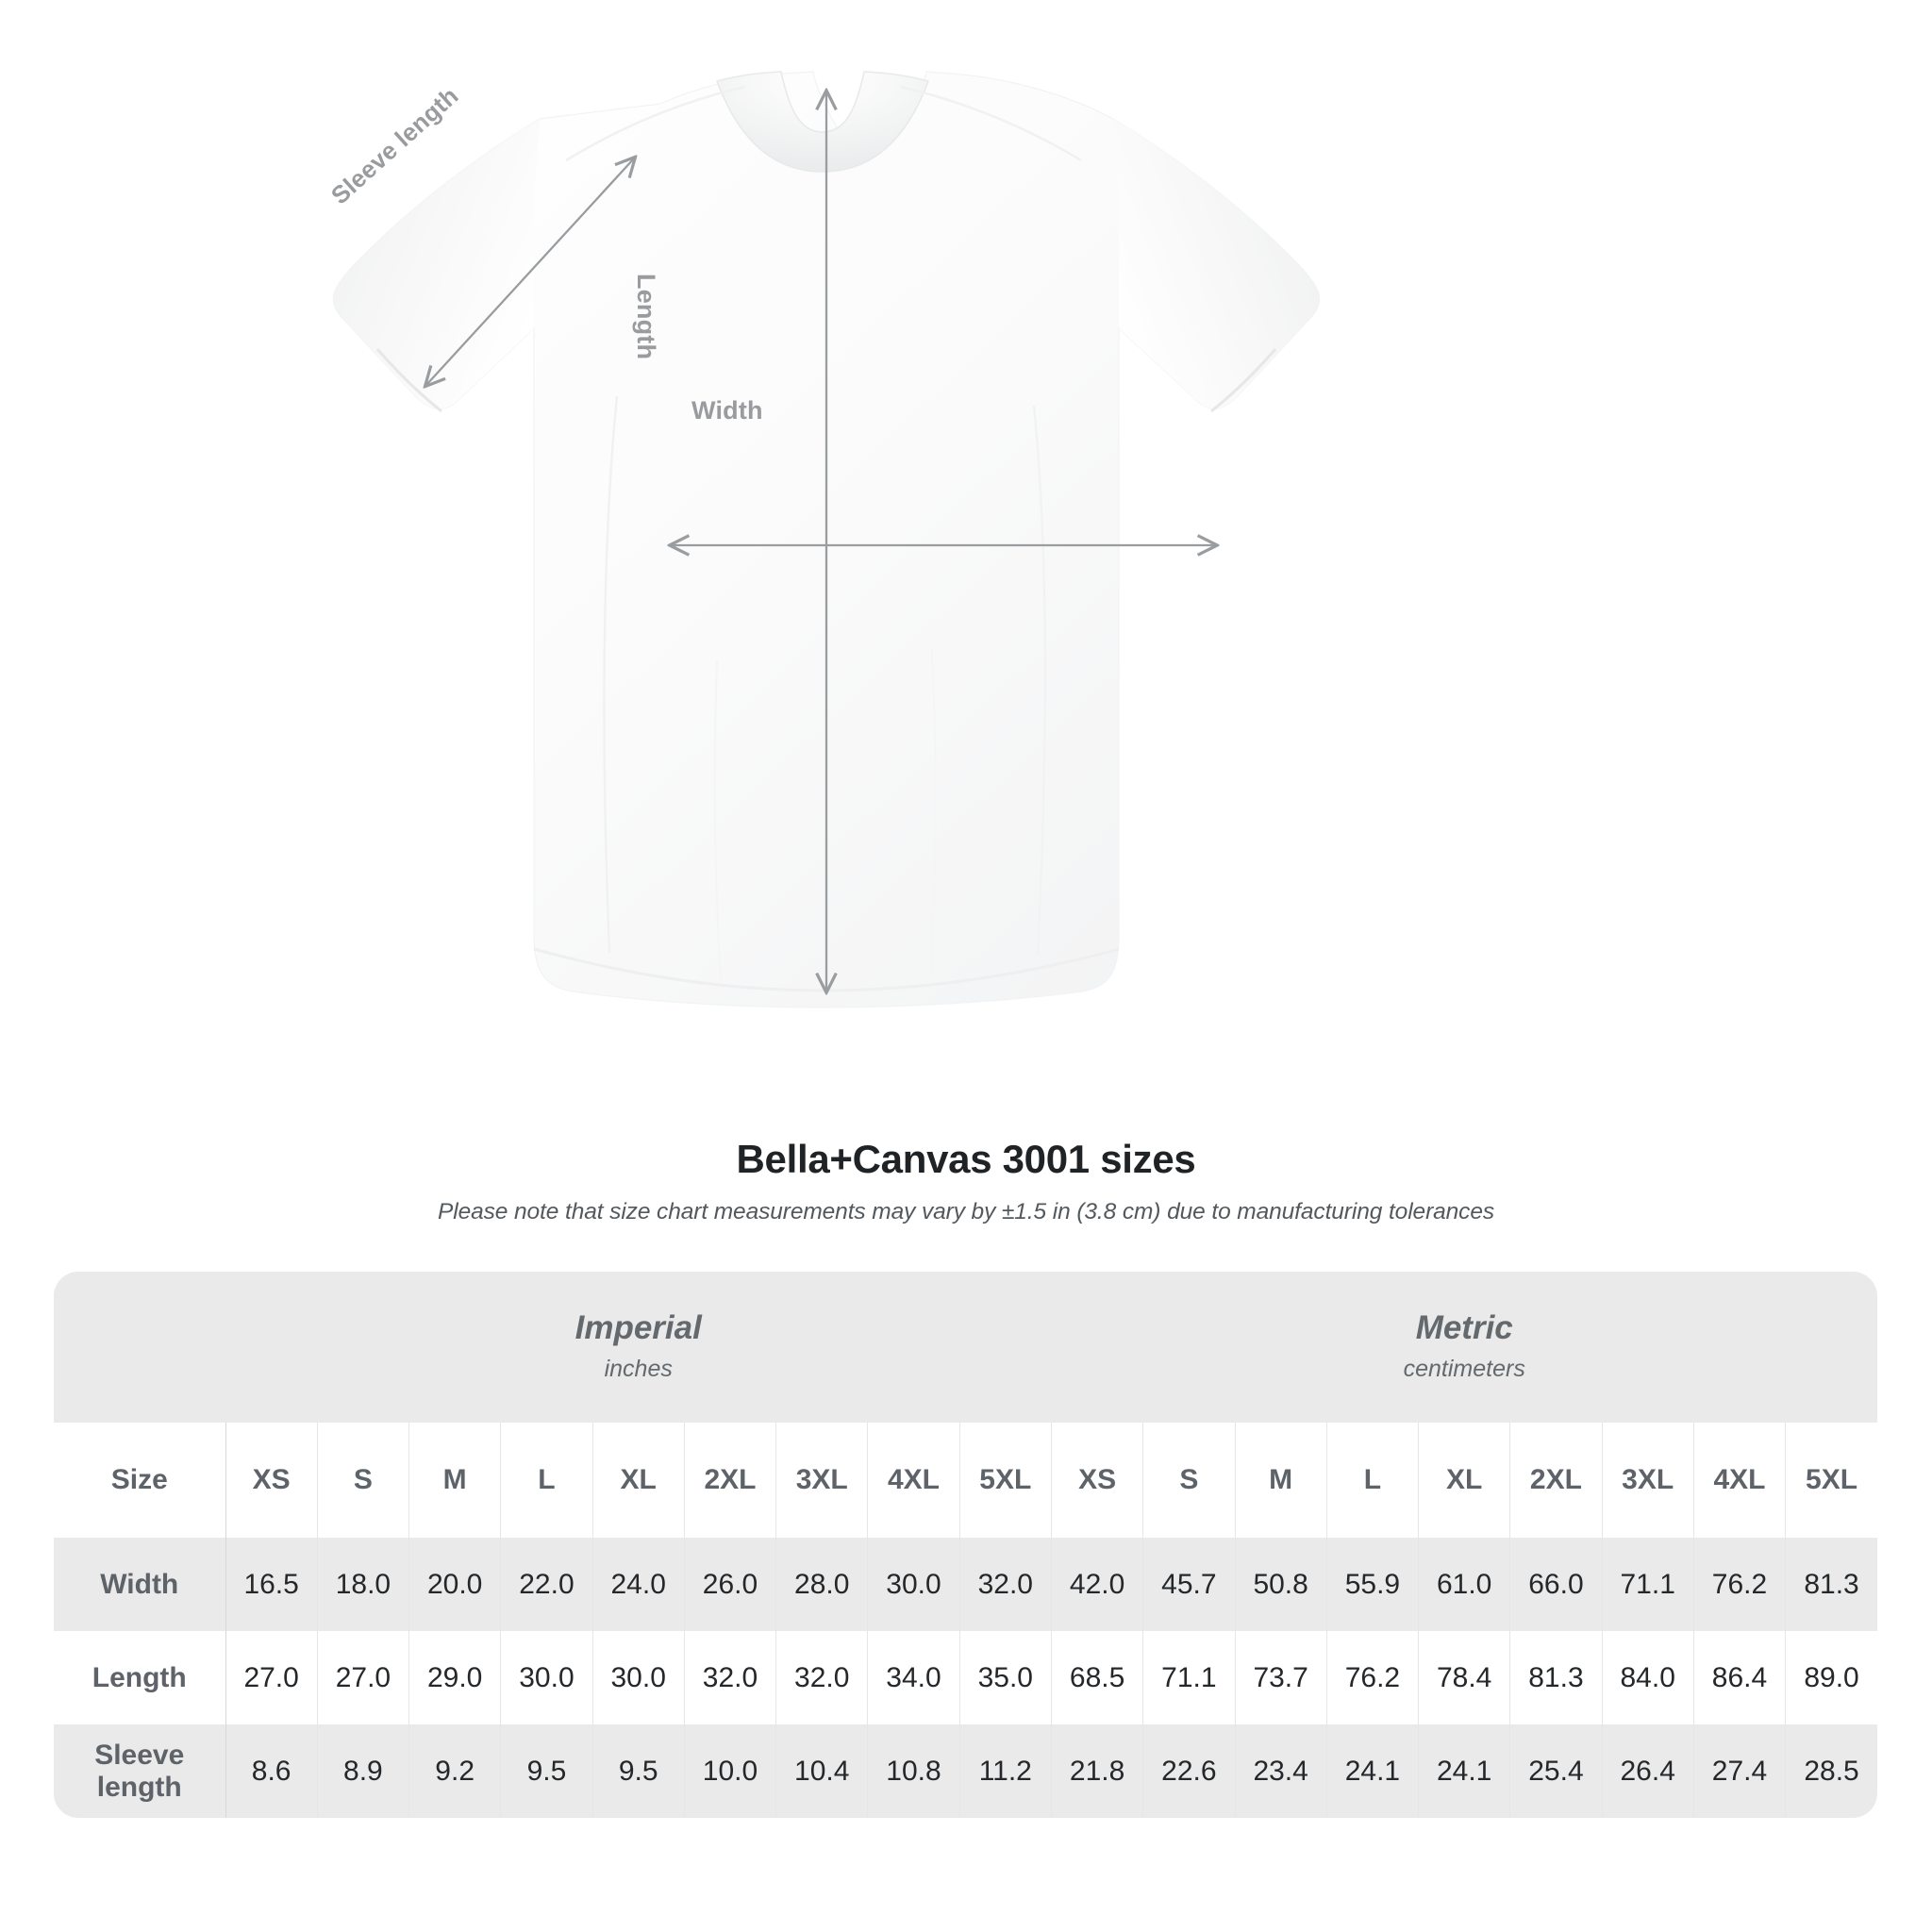  I want to click on cell-width-imperial-m: 20.0, so click(455, 1584).